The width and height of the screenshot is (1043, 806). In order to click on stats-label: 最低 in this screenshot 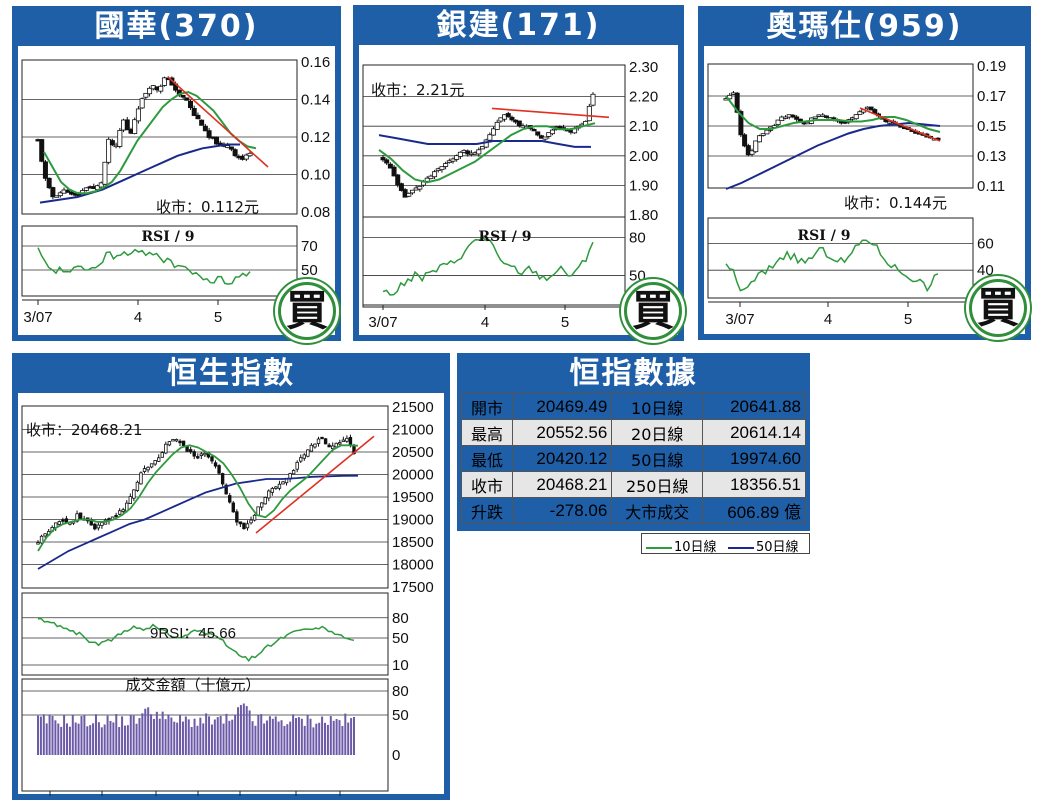, I will do `click(487, 458)`.